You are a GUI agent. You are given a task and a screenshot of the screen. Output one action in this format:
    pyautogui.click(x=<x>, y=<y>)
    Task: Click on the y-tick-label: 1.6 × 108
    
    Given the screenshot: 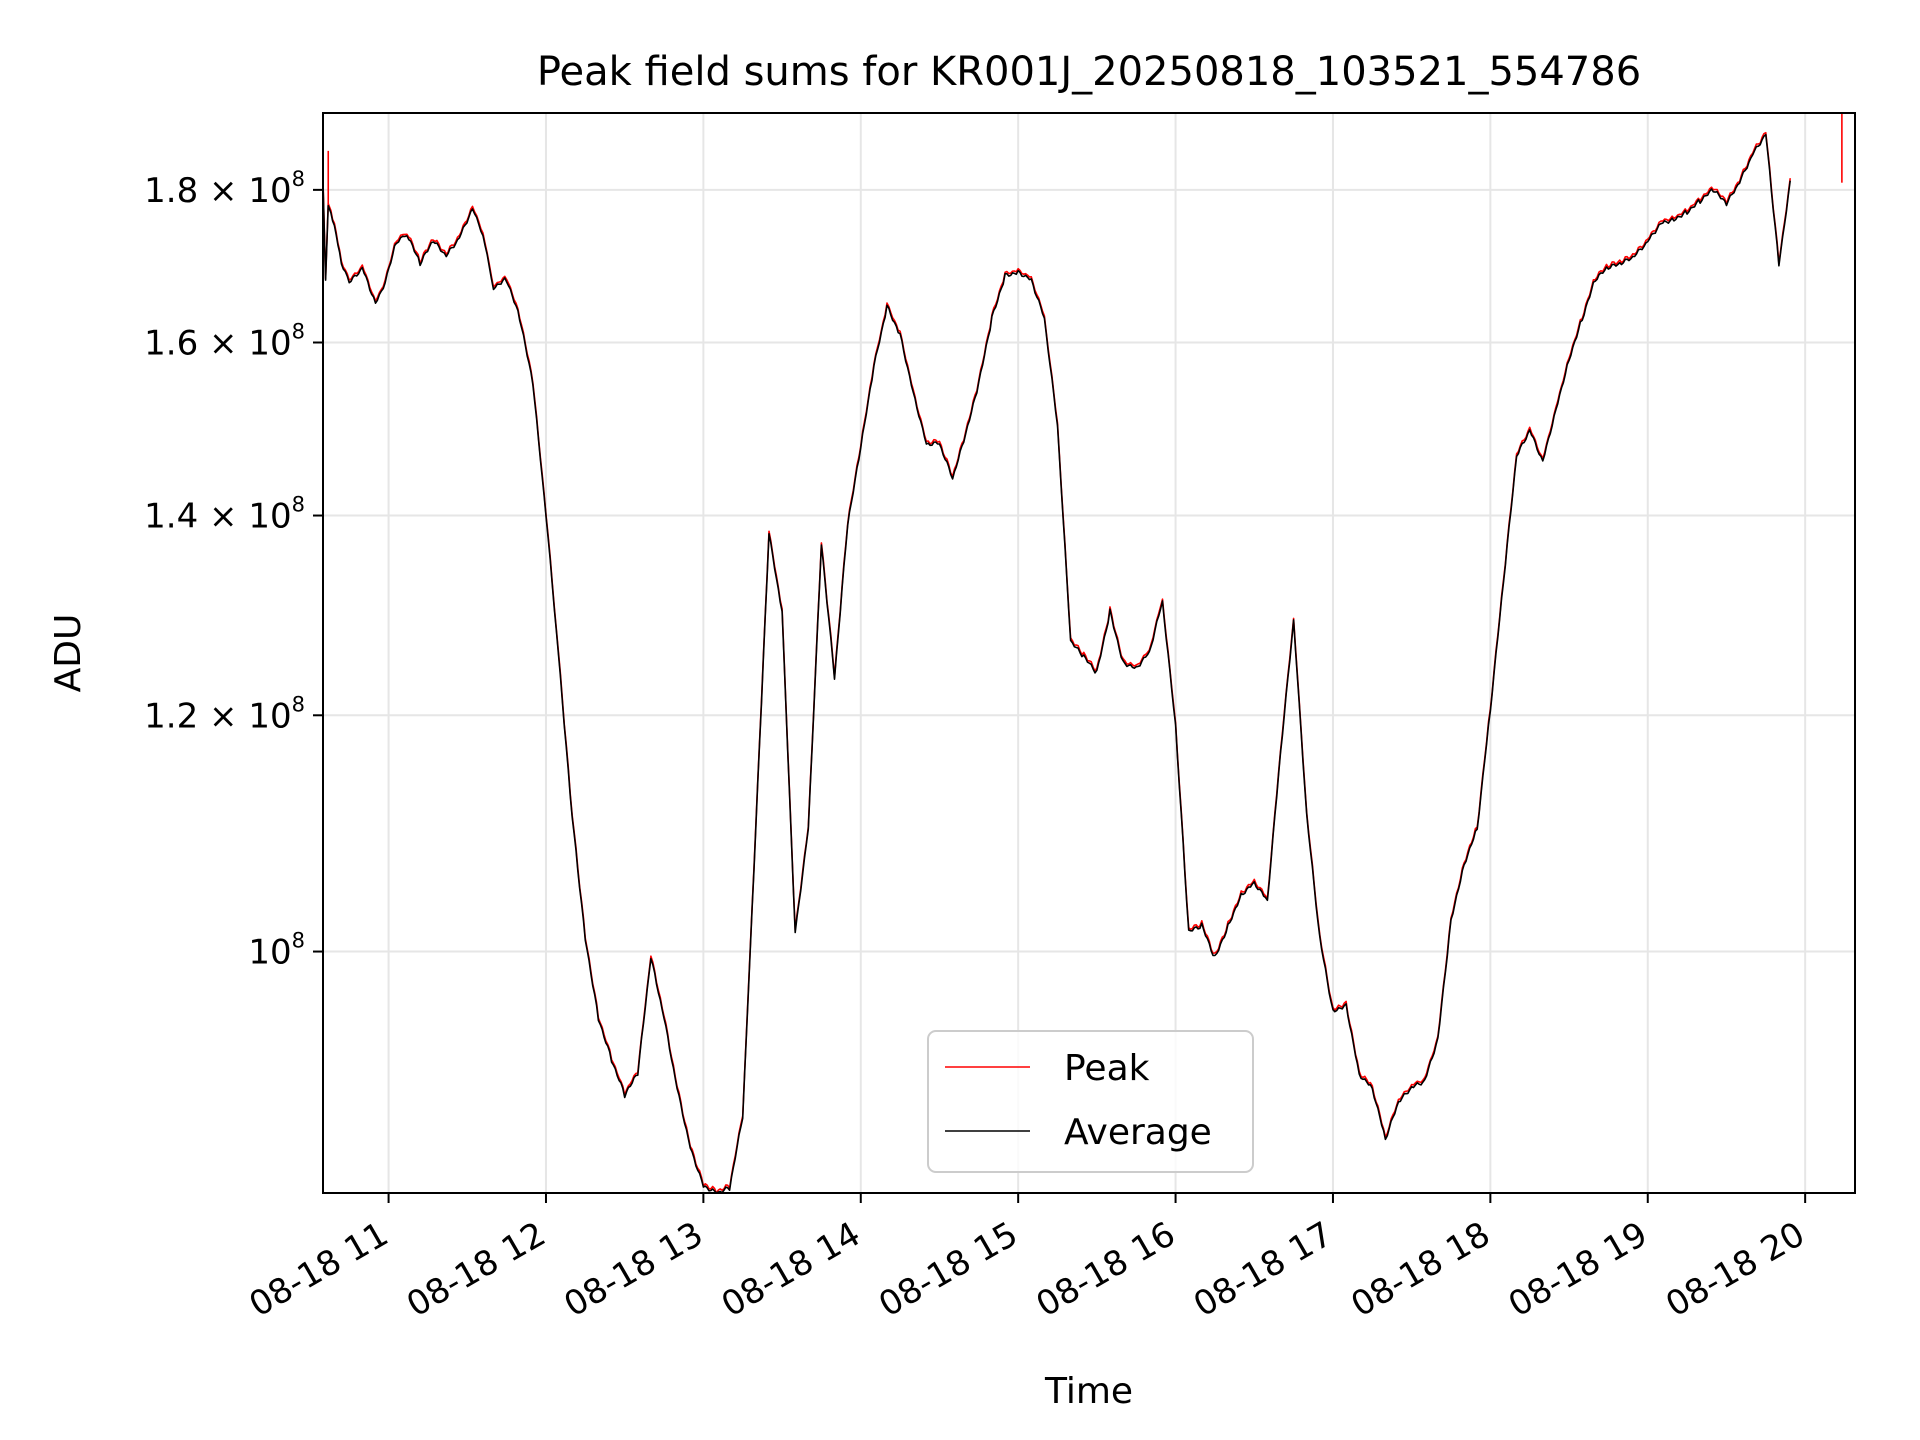 What is the action you would take?
    pyautogui.click(x=224, y=341)
    